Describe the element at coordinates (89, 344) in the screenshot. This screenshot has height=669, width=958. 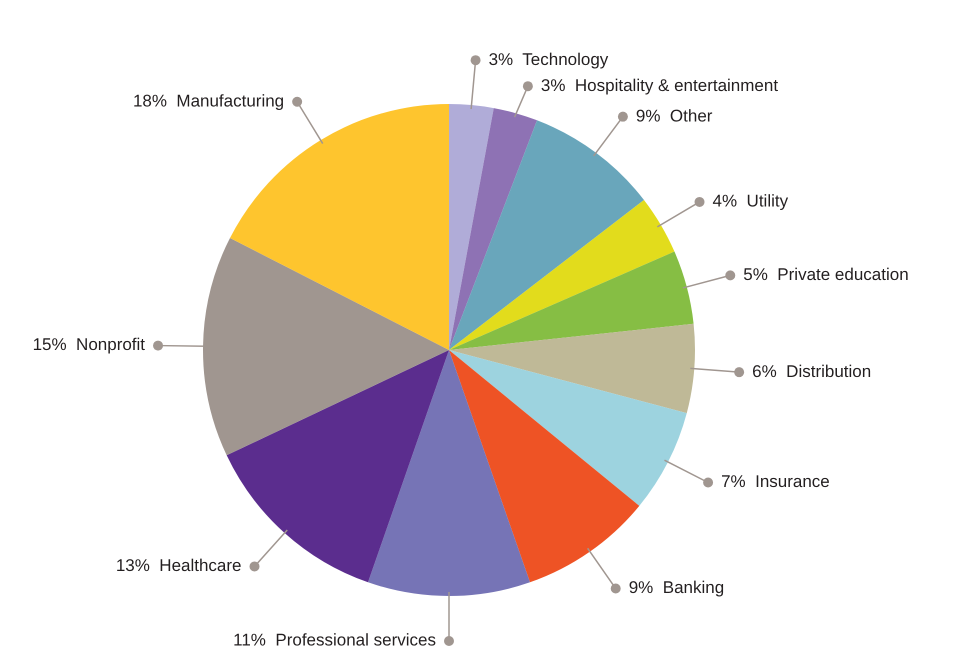
I see `slice-label: 15% Nonprofit` at that location.